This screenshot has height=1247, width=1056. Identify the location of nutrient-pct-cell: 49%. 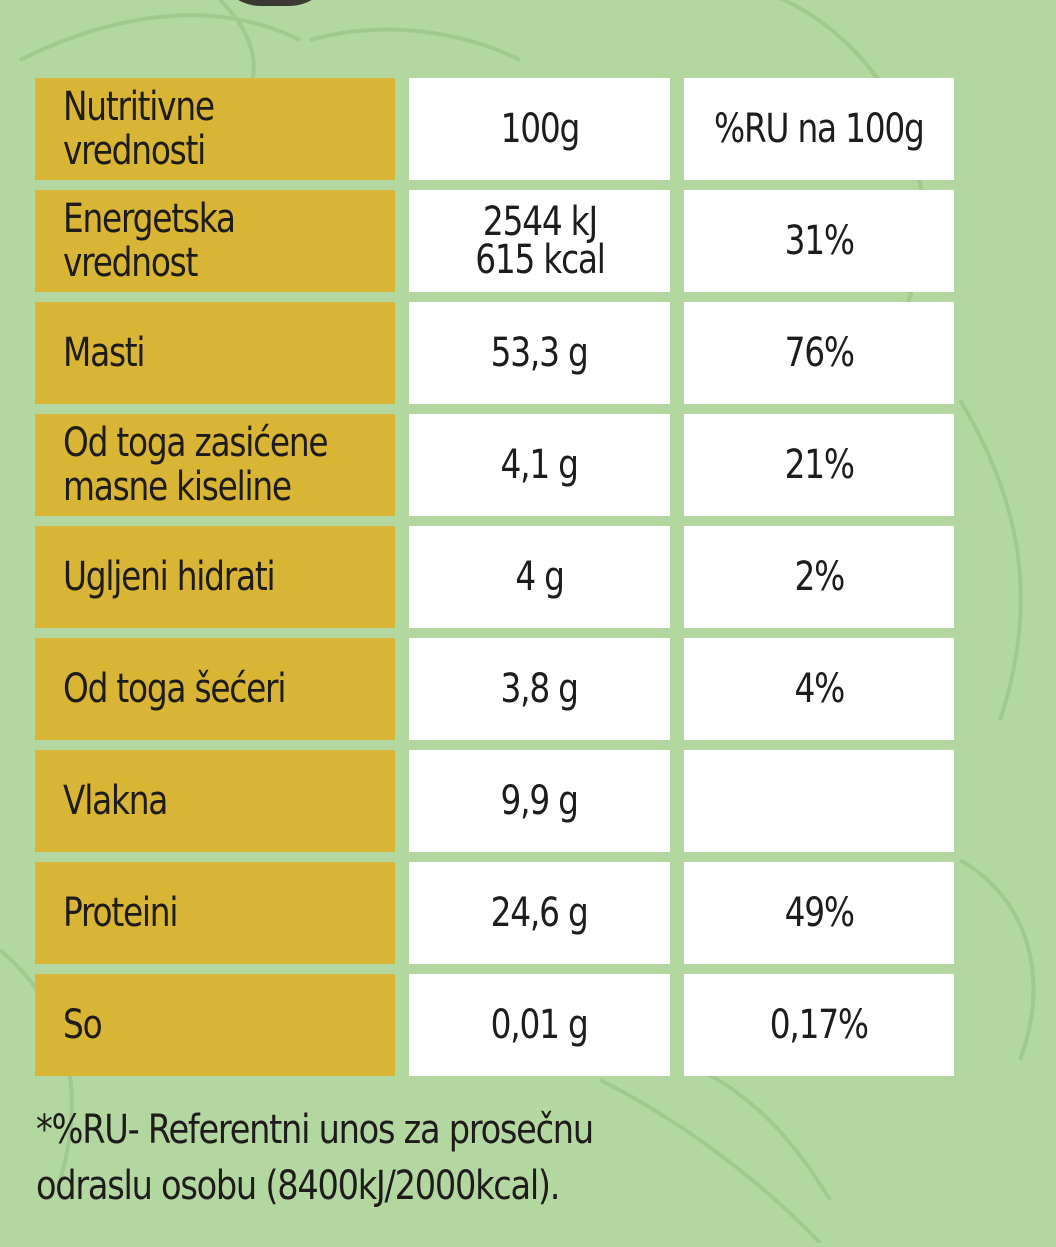
(819, 913).